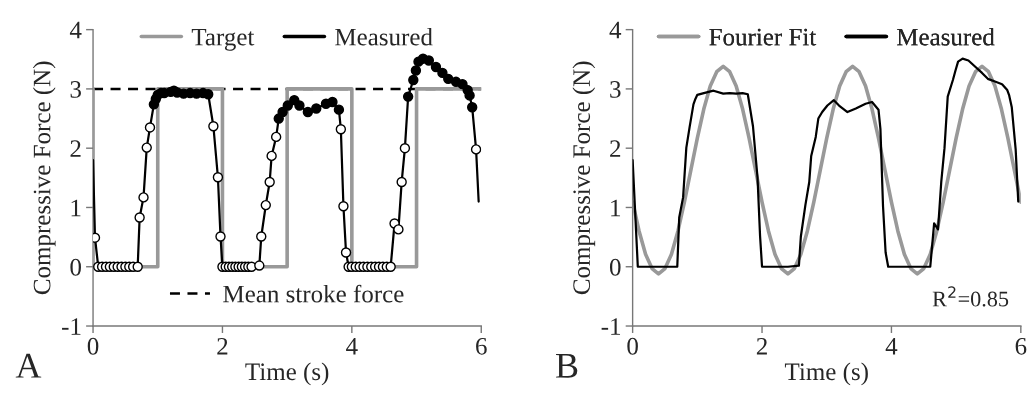 The image size is (1027, 406). I want to click on legend-label: Mean stroke force, so click(313, 293).